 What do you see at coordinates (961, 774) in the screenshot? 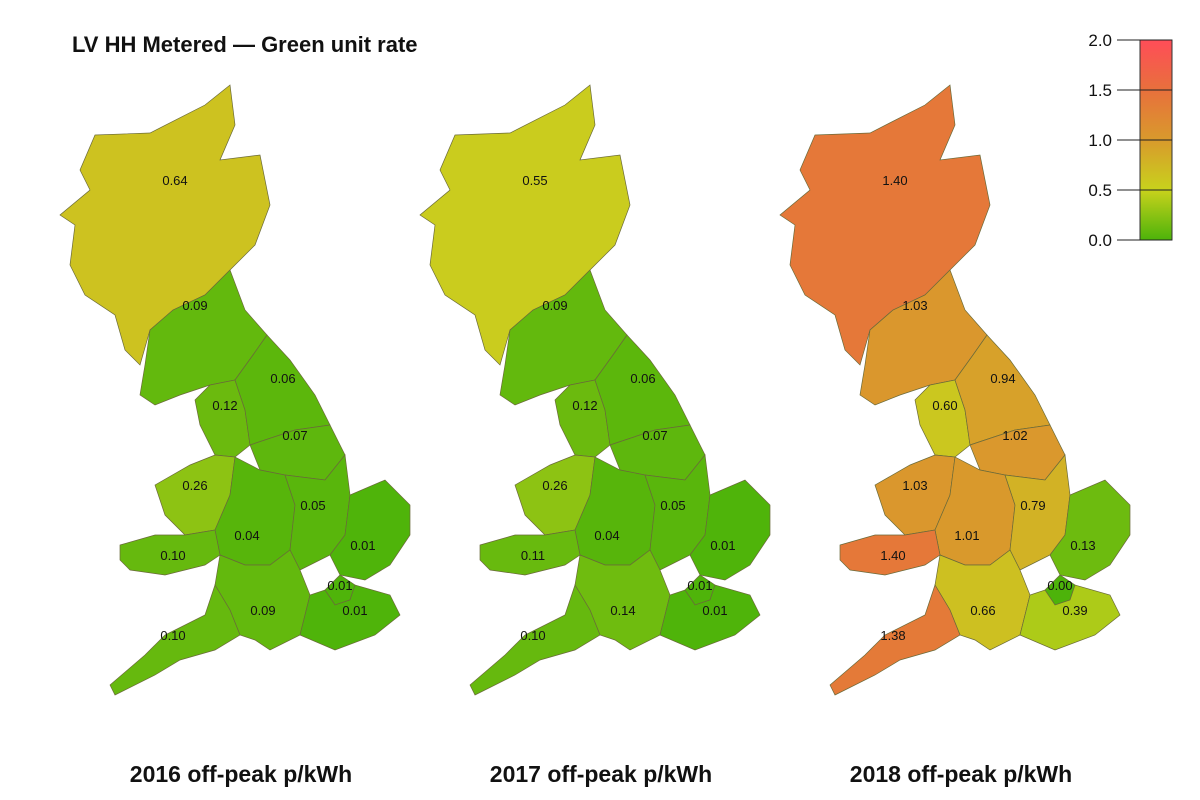
I see `map-caption: 2018 off-peak p/kWh` at bounding box center [961, 774].